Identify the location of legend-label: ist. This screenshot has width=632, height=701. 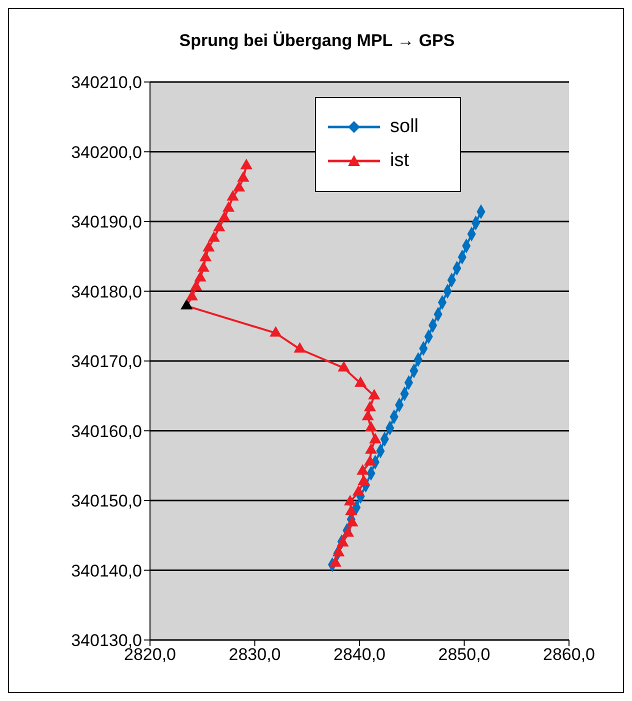
(399, 161).